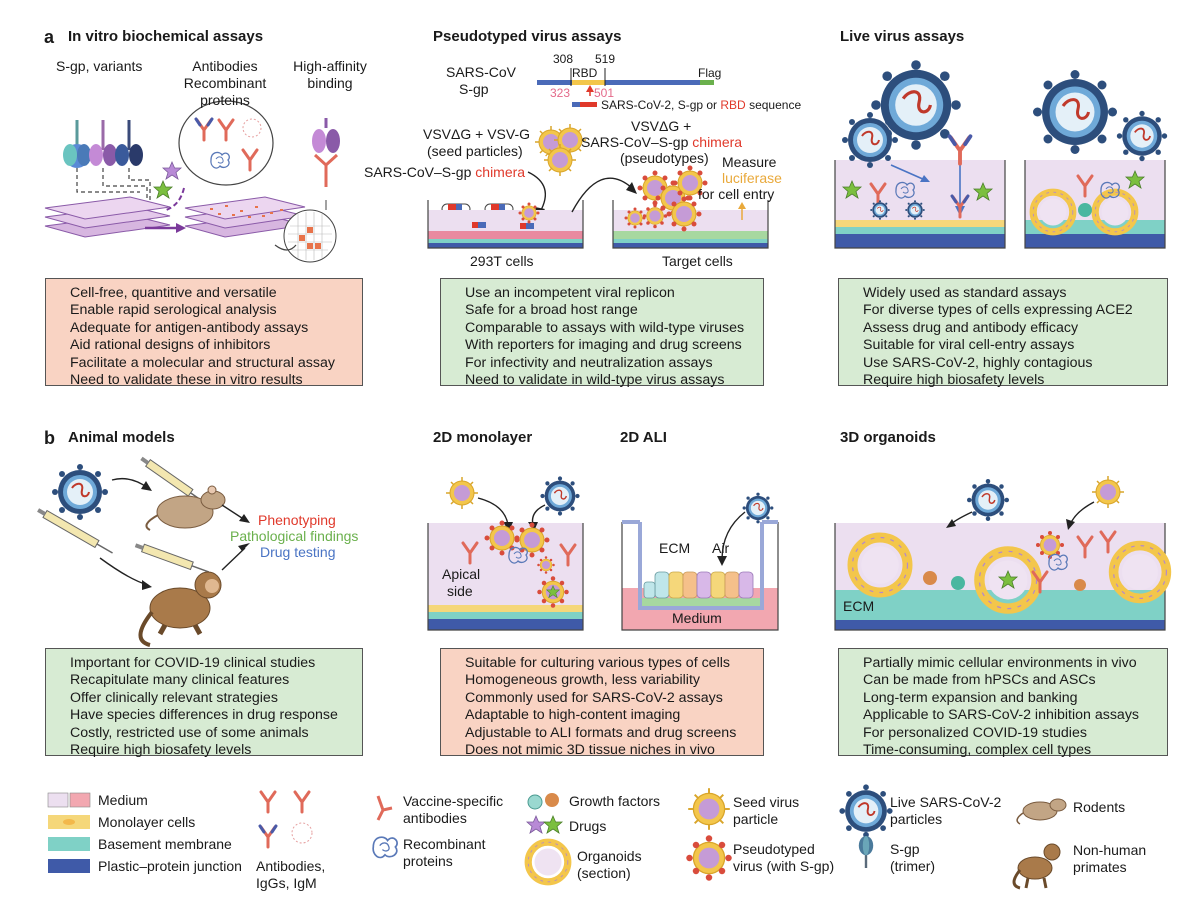  What do you see at coordinates (527, 36) in the screenshot?
I see `pseudo-title: Pseudotyped virus assays` at bounding box center [527, 36].